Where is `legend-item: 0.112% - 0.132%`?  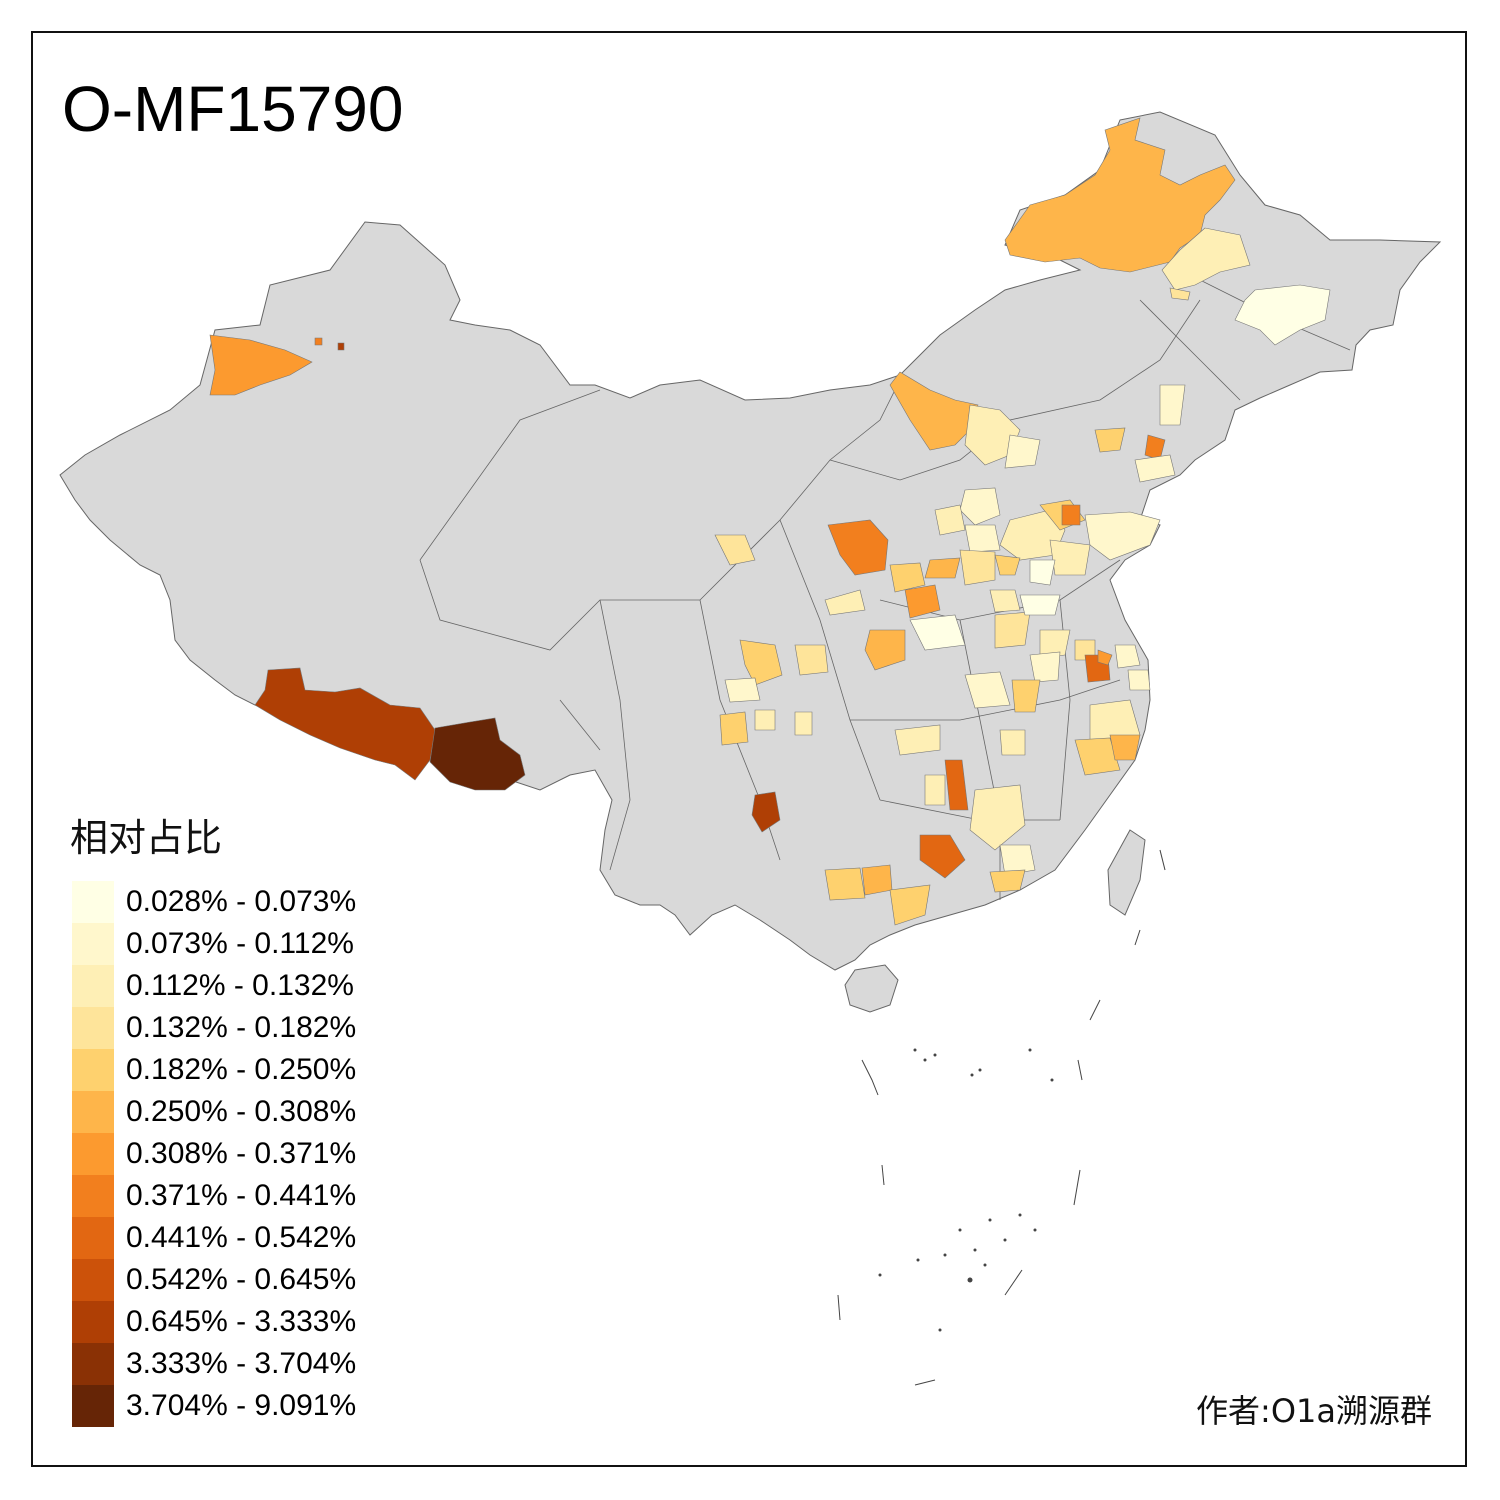 legend-item: 0.112% - 0.132% is located at coordinates (212, 986).